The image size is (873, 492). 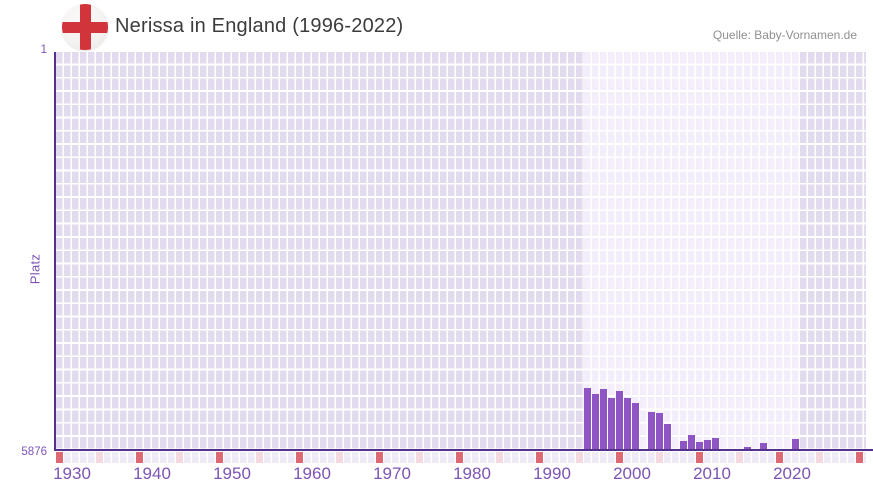 I want to click on platz-bar-1998, so click(x=603, y=419).